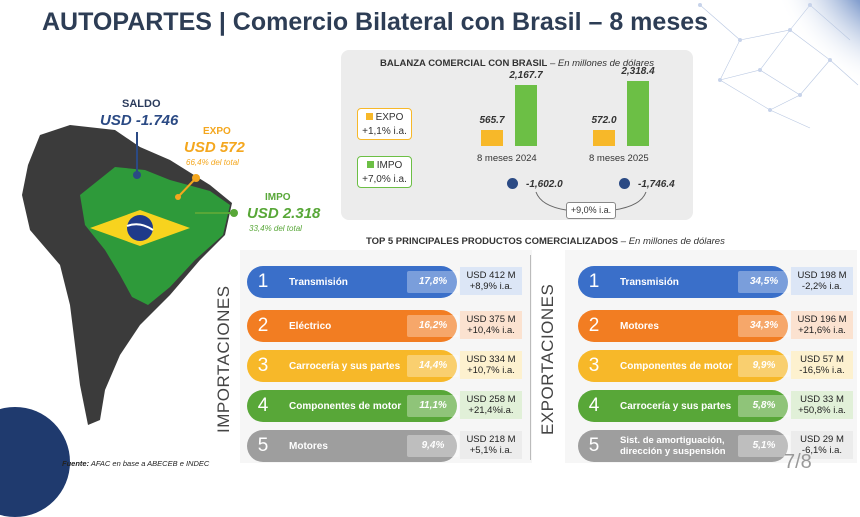  I want to click on impo-value: USD 2.318, so click(284, 213).